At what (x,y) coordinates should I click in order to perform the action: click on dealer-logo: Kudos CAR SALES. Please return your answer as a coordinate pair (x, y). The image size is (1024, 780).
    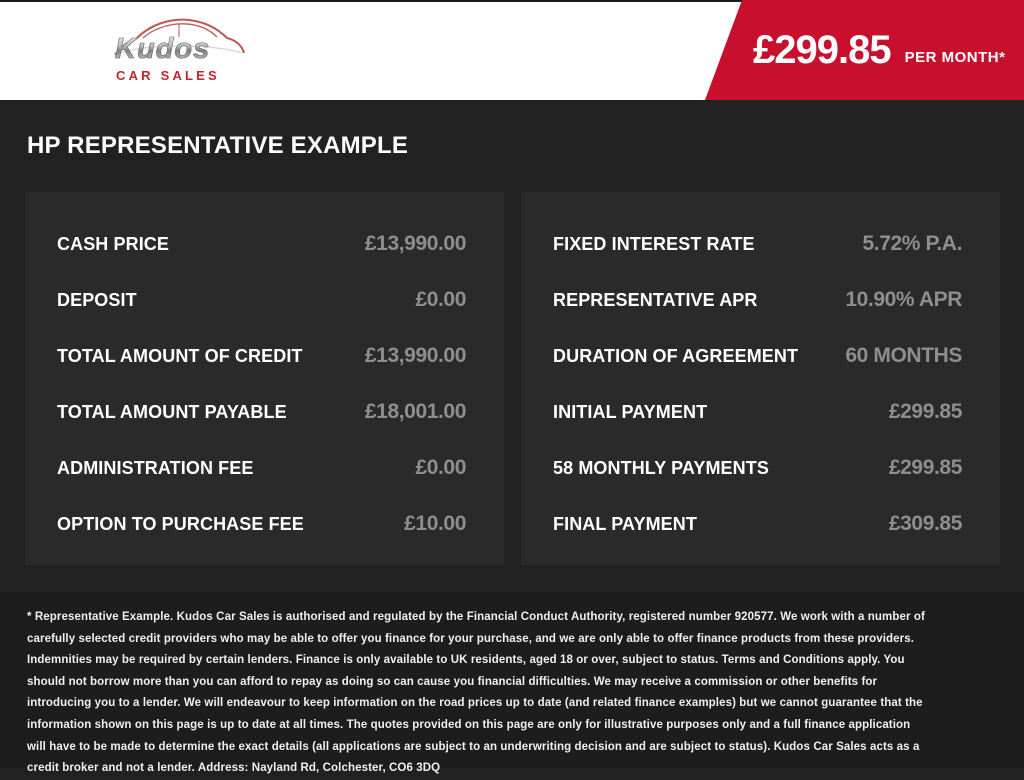
    Looking at the image, I should click on (183, 52).